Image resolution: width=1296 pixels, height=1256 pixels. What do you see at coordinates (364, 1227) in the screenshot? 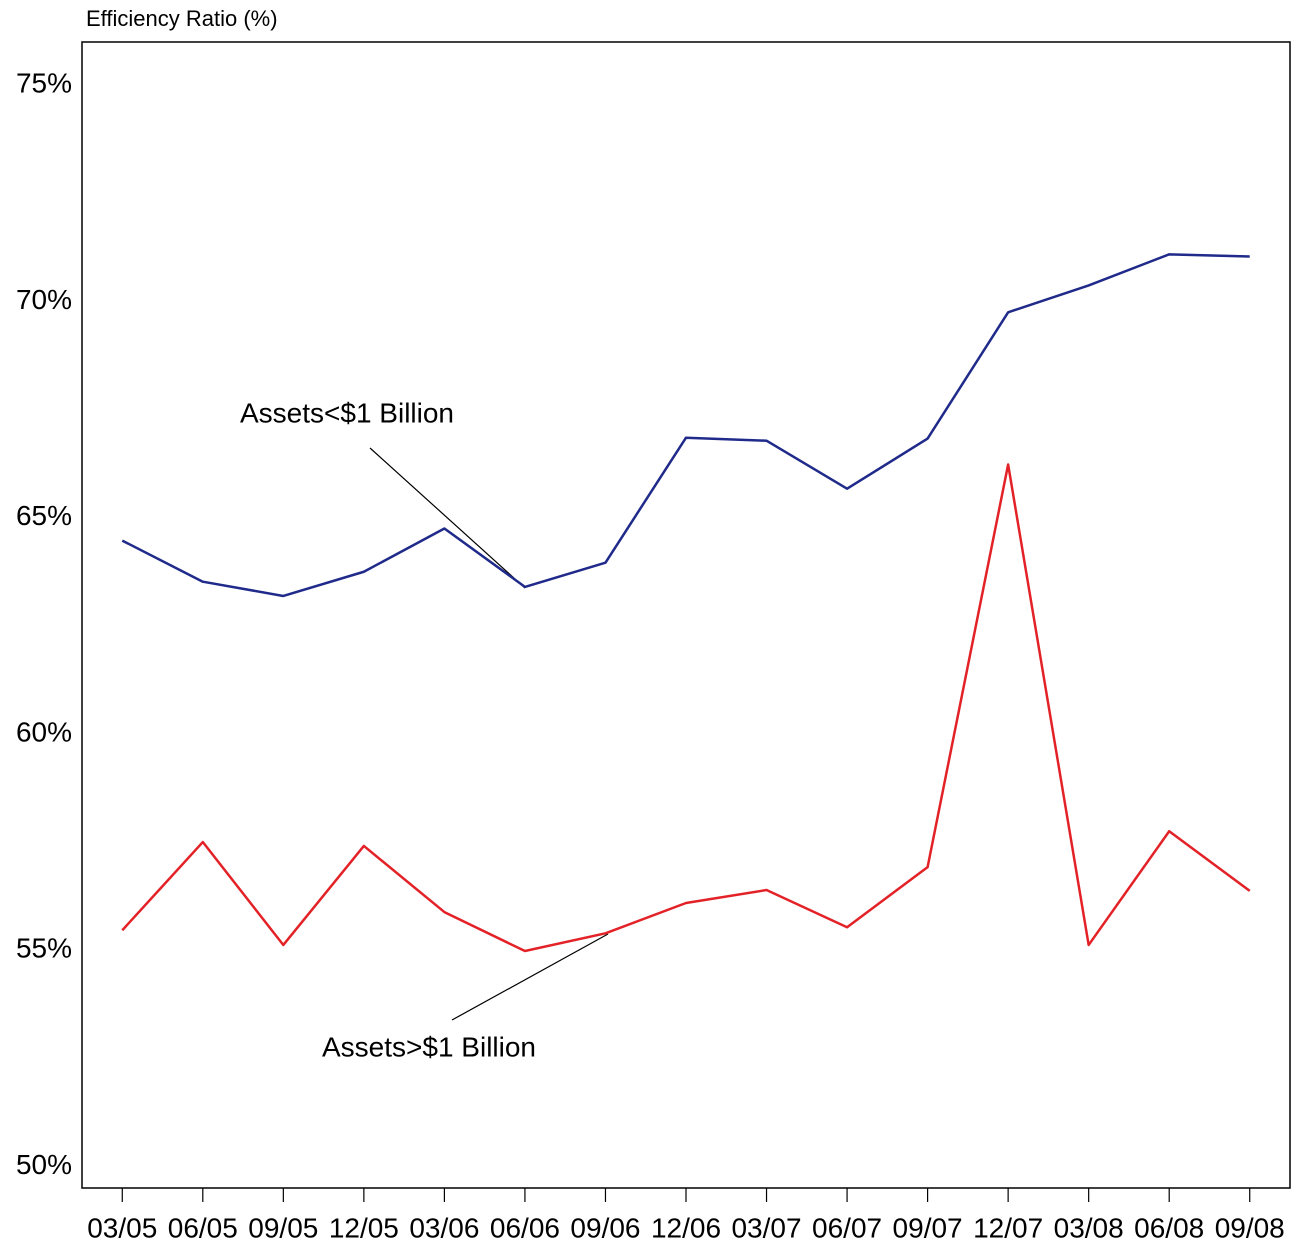
I see `x-tick-label: 12/05` at bounding box center [364, 1227].